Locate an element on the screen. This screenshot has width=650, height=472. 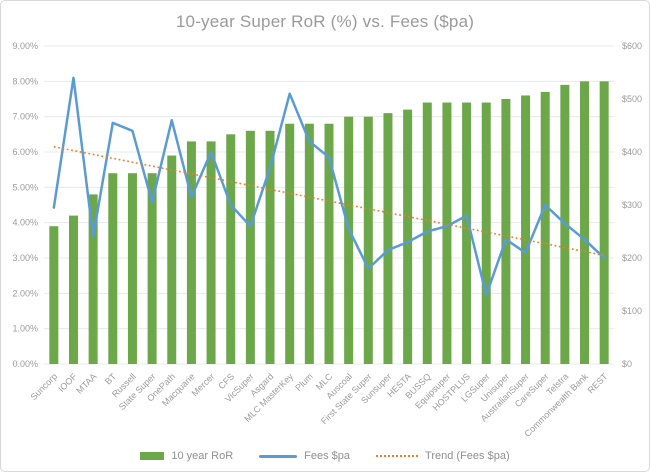
legend-item-ror: 10 year RoR is located at coordinates (186, 456).